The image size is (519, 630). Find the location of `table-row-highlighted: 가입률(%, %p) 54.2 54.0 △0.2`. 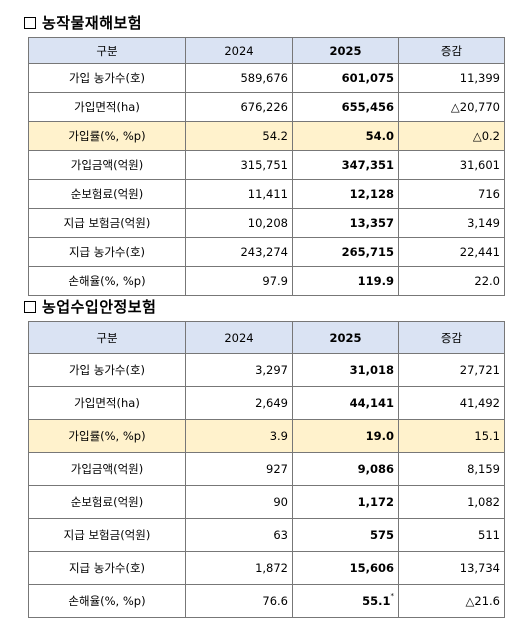

table-row-highlighted: 가입률(%, %p) 54.2 54.0 △0.2 is located at coordinates (266, 136).